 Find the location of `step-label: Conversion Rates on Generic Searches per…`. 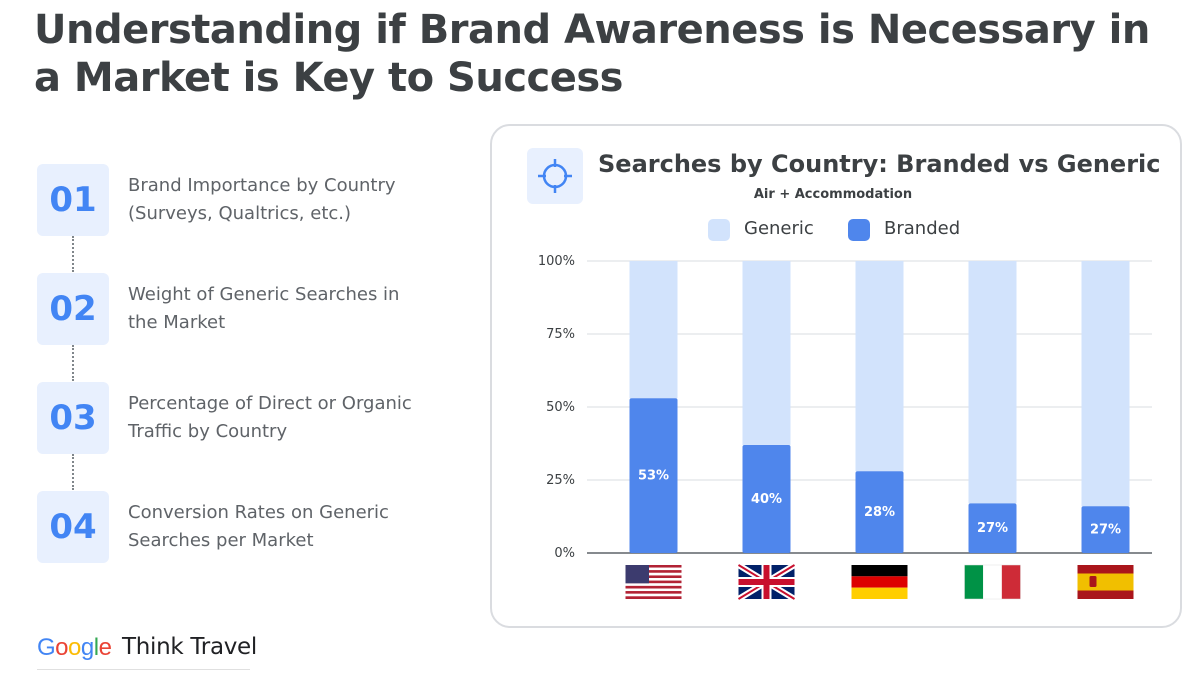

step-label: Conversion Rates on Generic Searches per… is located at coordinates (258, 526).